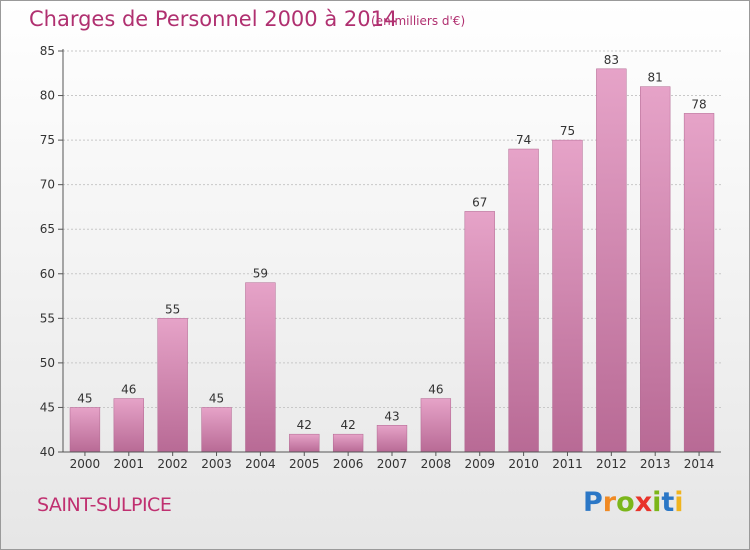  Describe the element at coordinates (479, 464) in the screenshot. I see `x-tick-label: 2009` at that location.